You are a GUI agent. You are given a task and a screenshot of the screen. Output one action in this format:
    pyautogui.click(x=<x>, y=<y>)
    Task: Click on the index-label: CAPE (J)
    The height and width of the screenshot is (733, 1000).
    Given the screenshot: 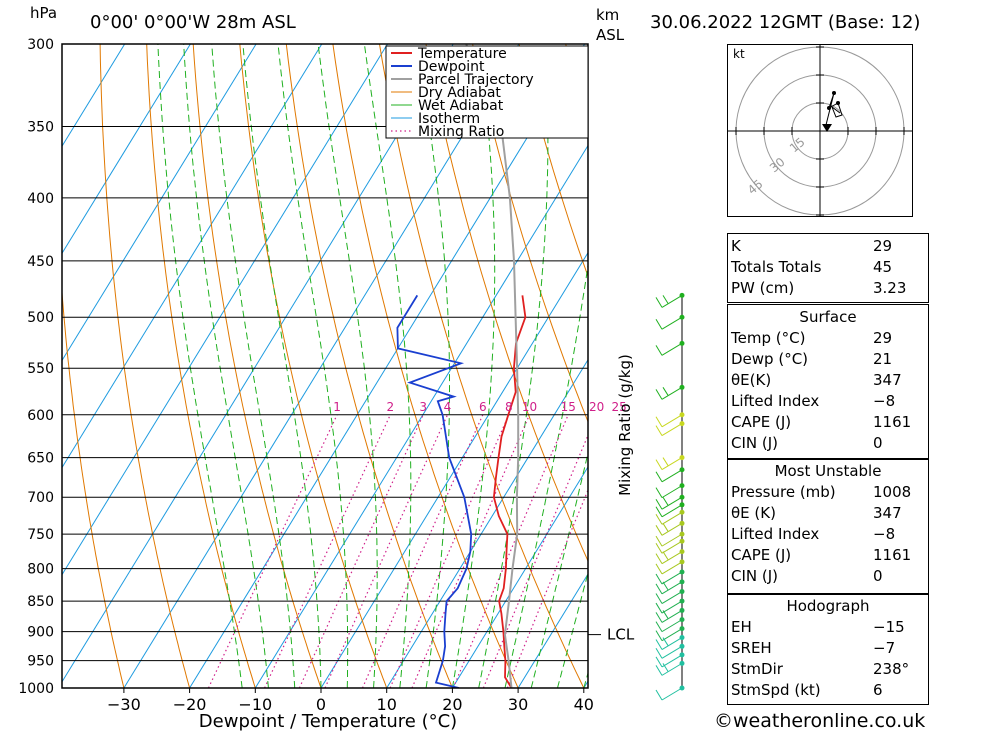 What is the action you would take?
    pyautogui.click(x=761, y=422)
    